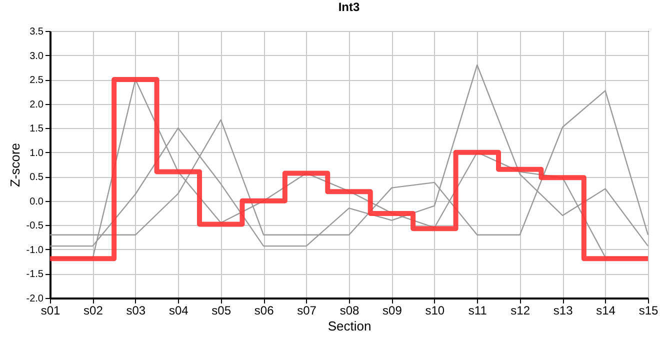 This screenshot has height=360, width=660. Describe the element at coordinates (37, 202) in the screenshot. I see `y-tick-label: 0.0` at that location.